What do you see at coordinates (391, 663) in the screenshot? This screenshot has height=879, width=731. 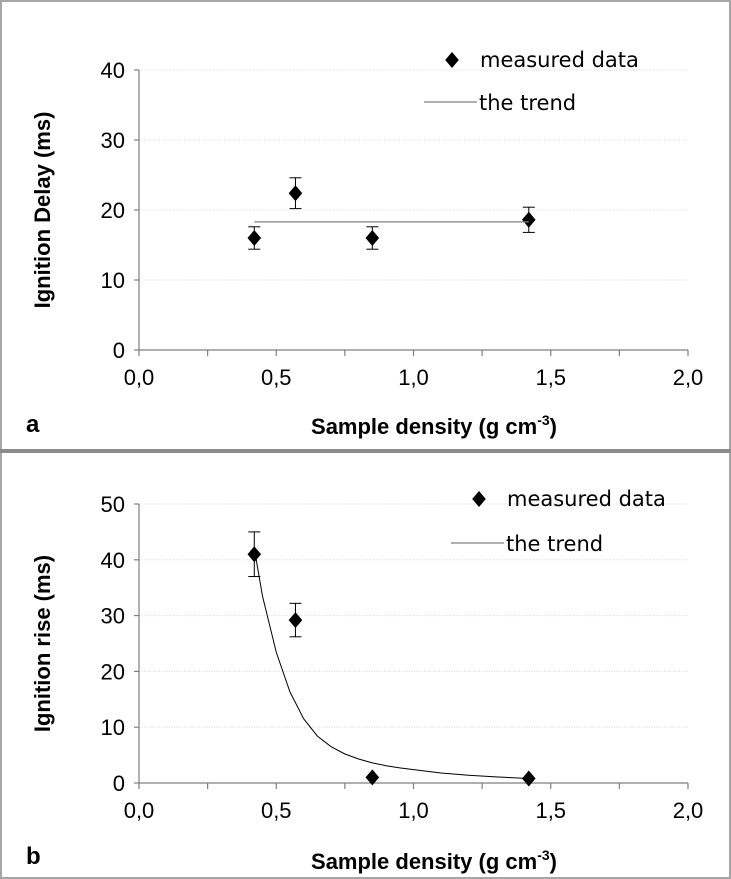 I see `trend-line` at bounding box center [391, 663].